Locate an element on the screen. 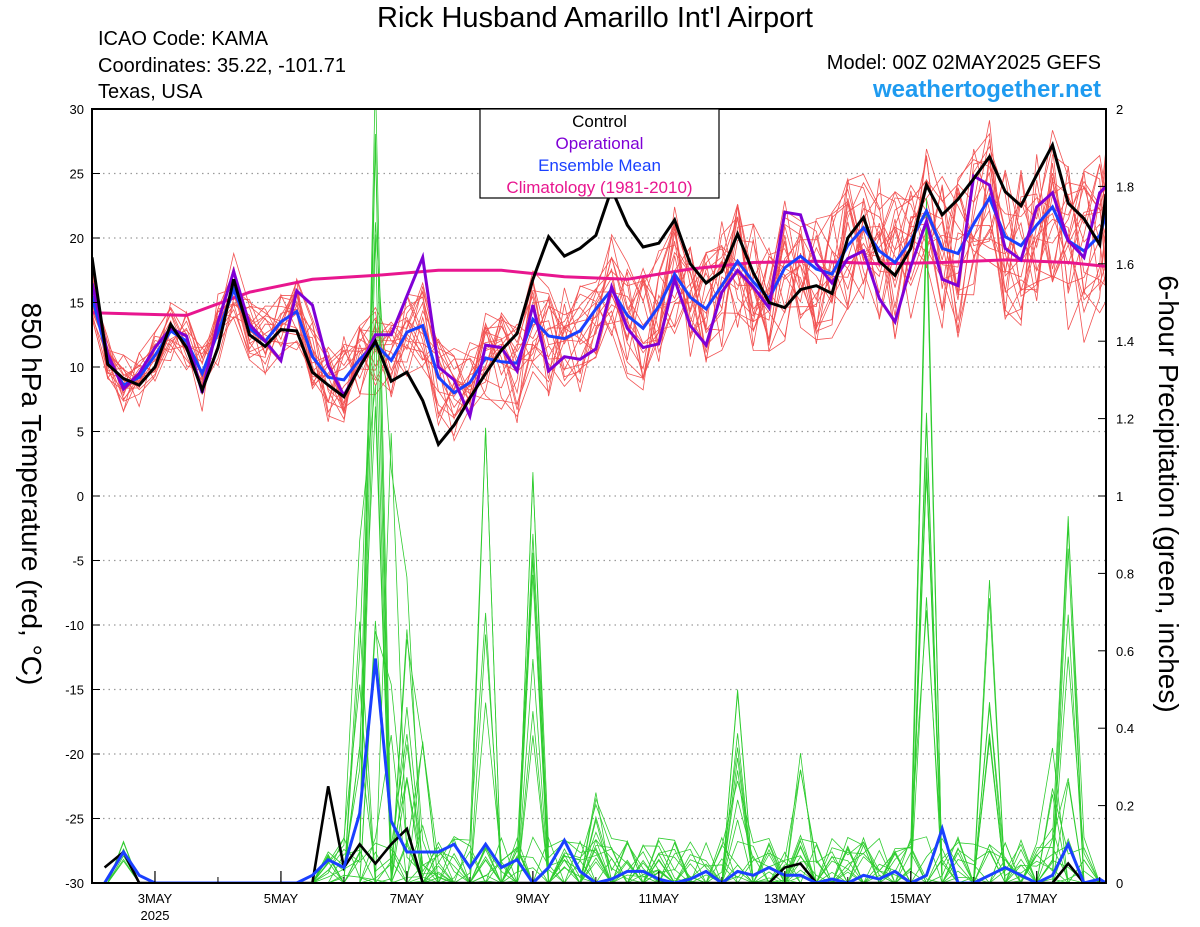  x-tick-label: 15MAY is located at coordinates (911, 898).